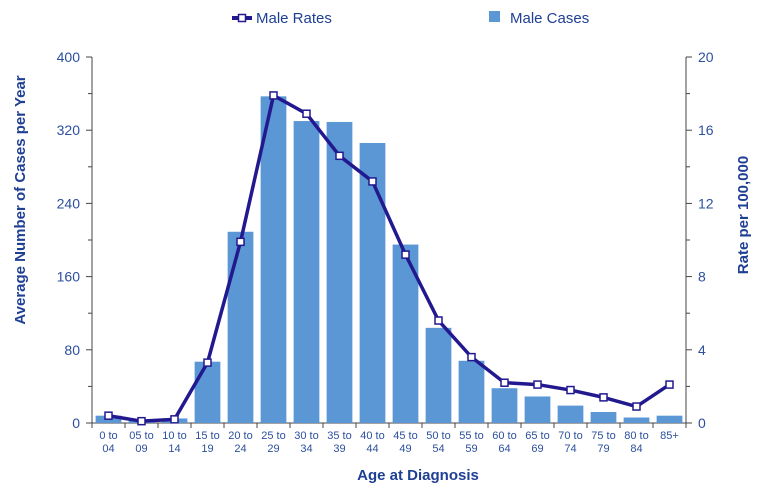  What do you see at coordinates (174, 449) in the screenshot?
I see `x-tick-label: 14` at bounding box center [174, 449].